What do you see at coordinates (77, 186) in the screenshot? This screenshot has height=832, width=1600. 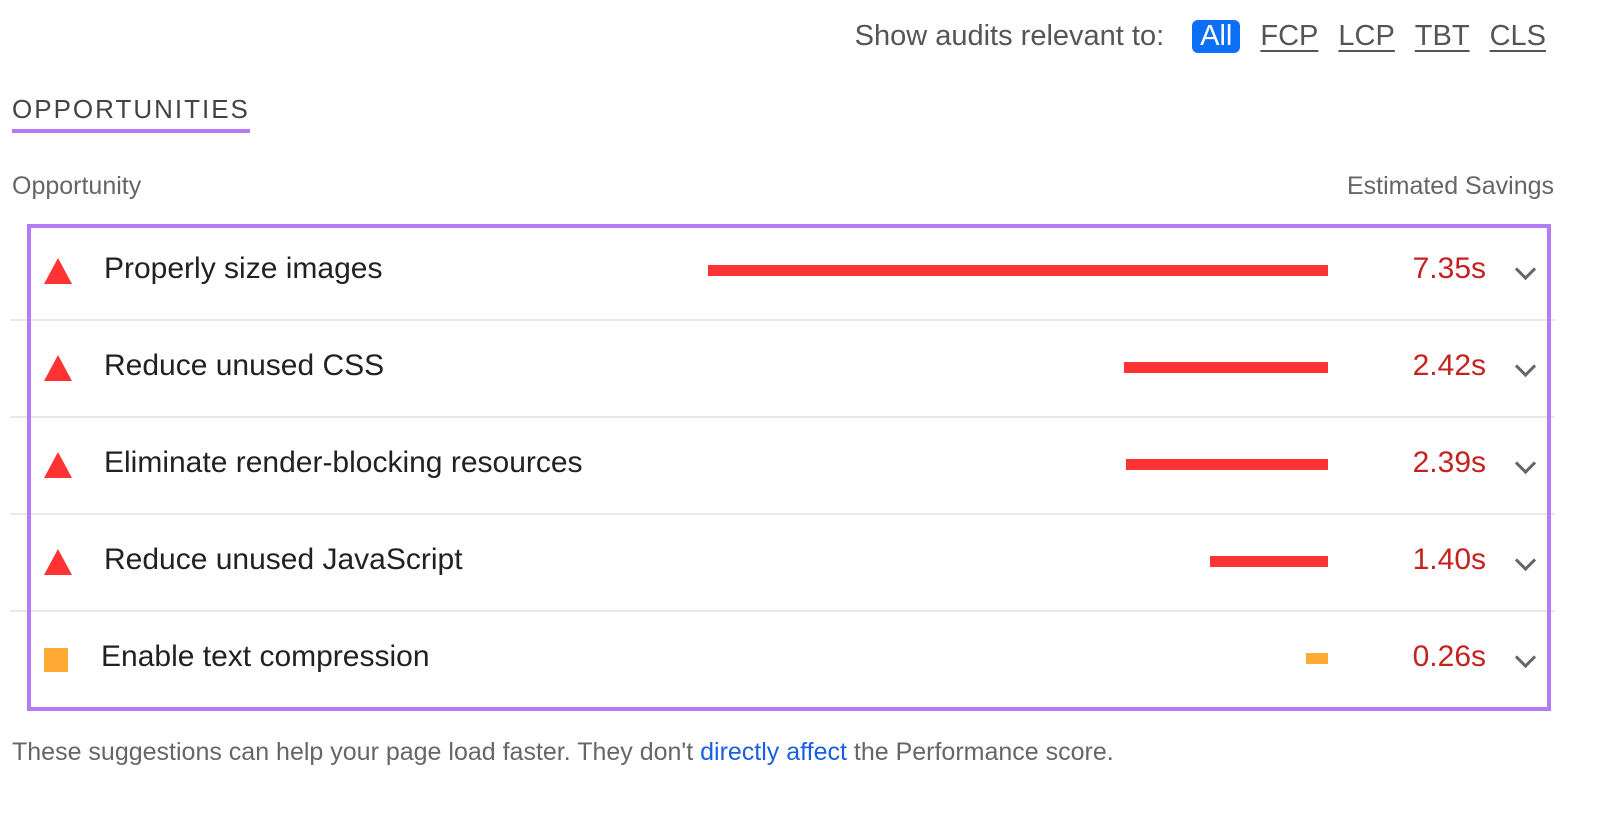 I see `column-opportunity: Opportunity` at bounding box center [77, 186].